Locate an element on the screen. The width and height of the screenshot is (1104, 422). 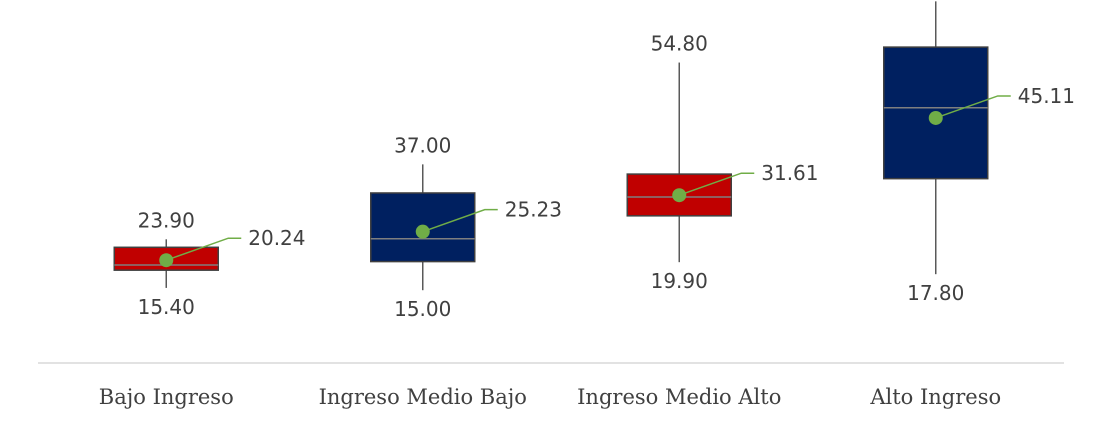
max-label-bajo-ingreso: 23.90 is located at coordinates (166, 220).